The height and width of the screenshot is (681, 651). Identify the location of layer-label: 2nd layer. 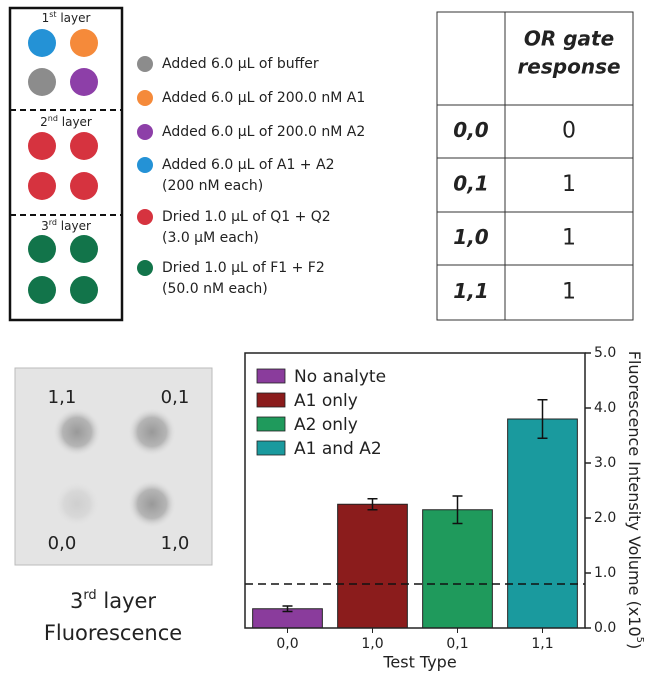
(66, 121).